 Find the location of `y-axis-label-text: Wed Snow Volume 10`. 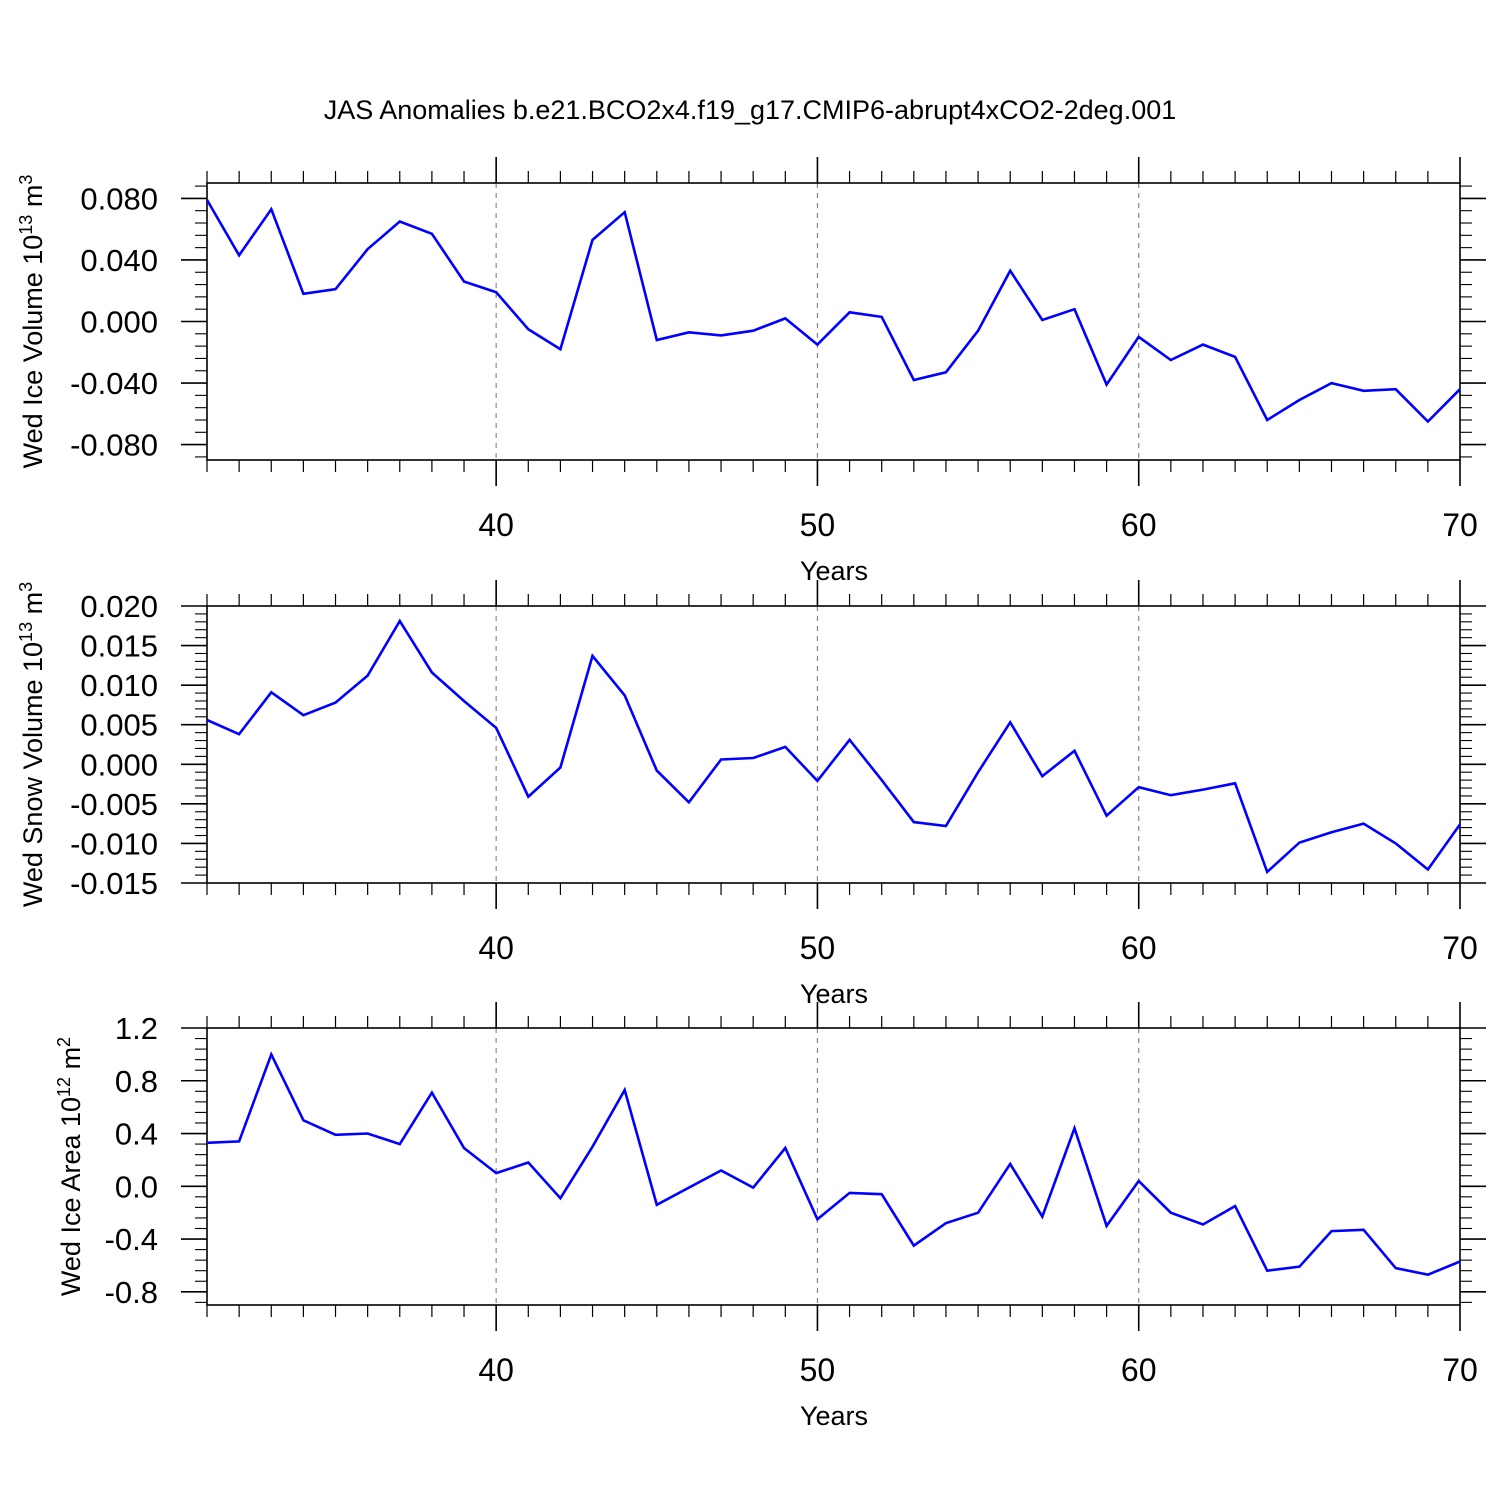

y-axis-label-text: Wed Snow Volume 10 is located at coordinates (33, 774).